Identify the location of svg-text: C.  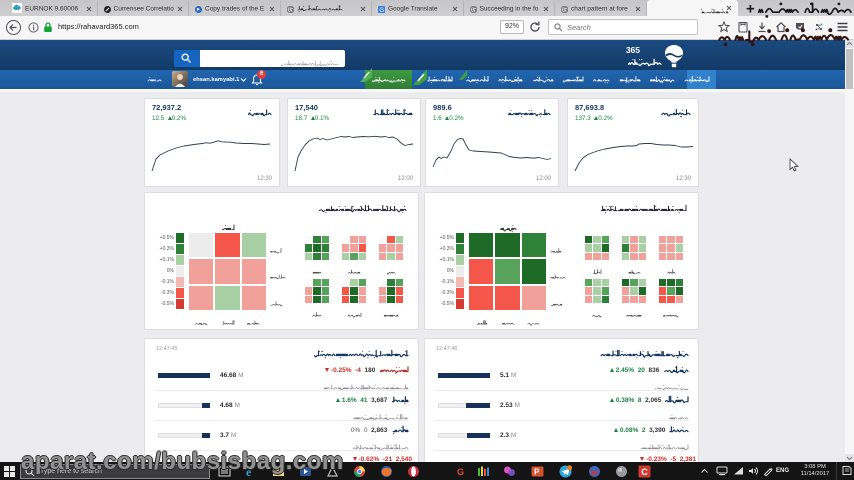
(644, 472).